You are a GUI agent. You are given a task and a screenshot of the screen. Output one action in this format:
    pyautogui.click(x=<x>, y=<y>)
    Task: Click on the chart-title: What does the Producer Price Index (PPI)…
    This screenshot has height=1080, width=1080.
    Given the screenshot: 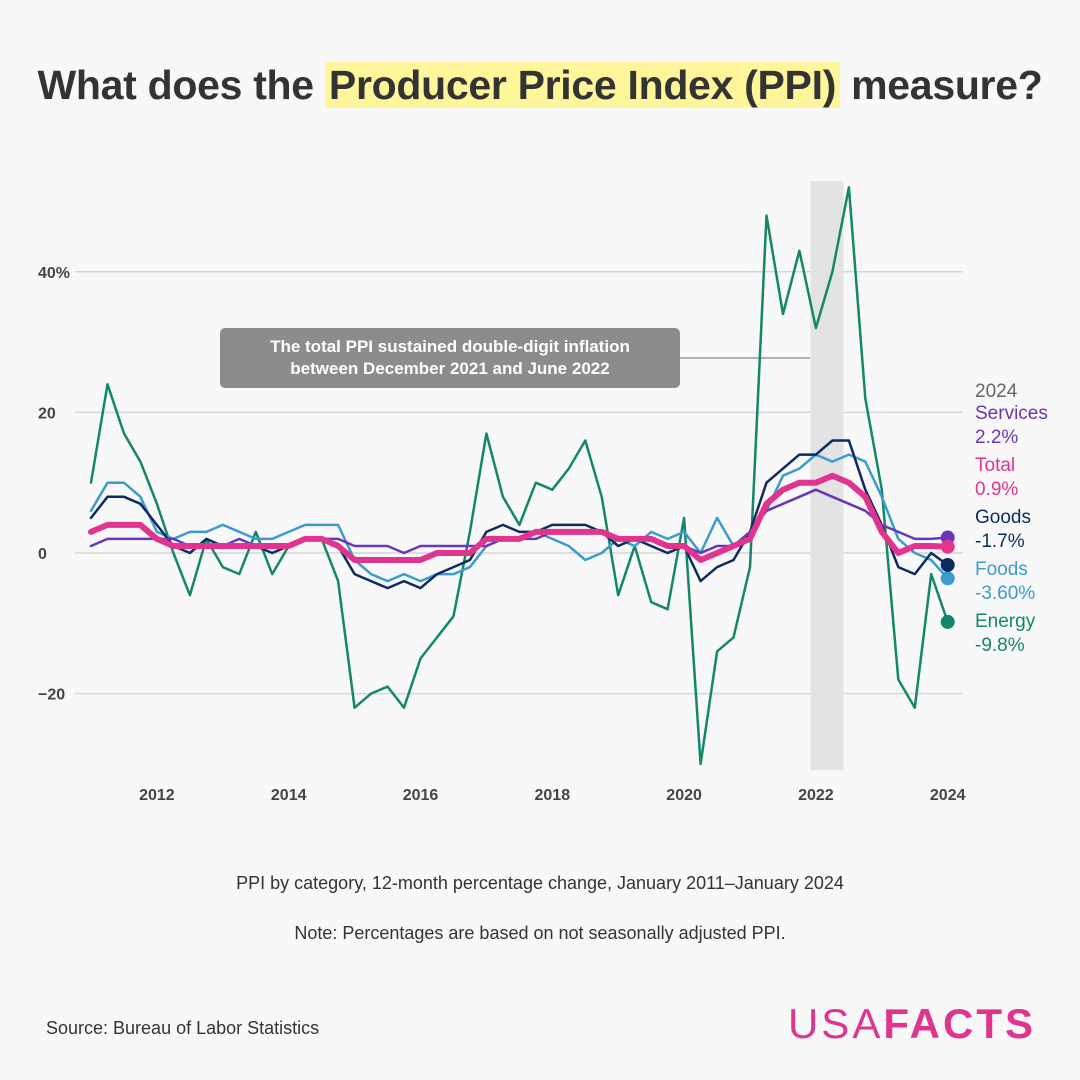 What is the action you would take?
    pyautogui.click(x=540, y=85)
    